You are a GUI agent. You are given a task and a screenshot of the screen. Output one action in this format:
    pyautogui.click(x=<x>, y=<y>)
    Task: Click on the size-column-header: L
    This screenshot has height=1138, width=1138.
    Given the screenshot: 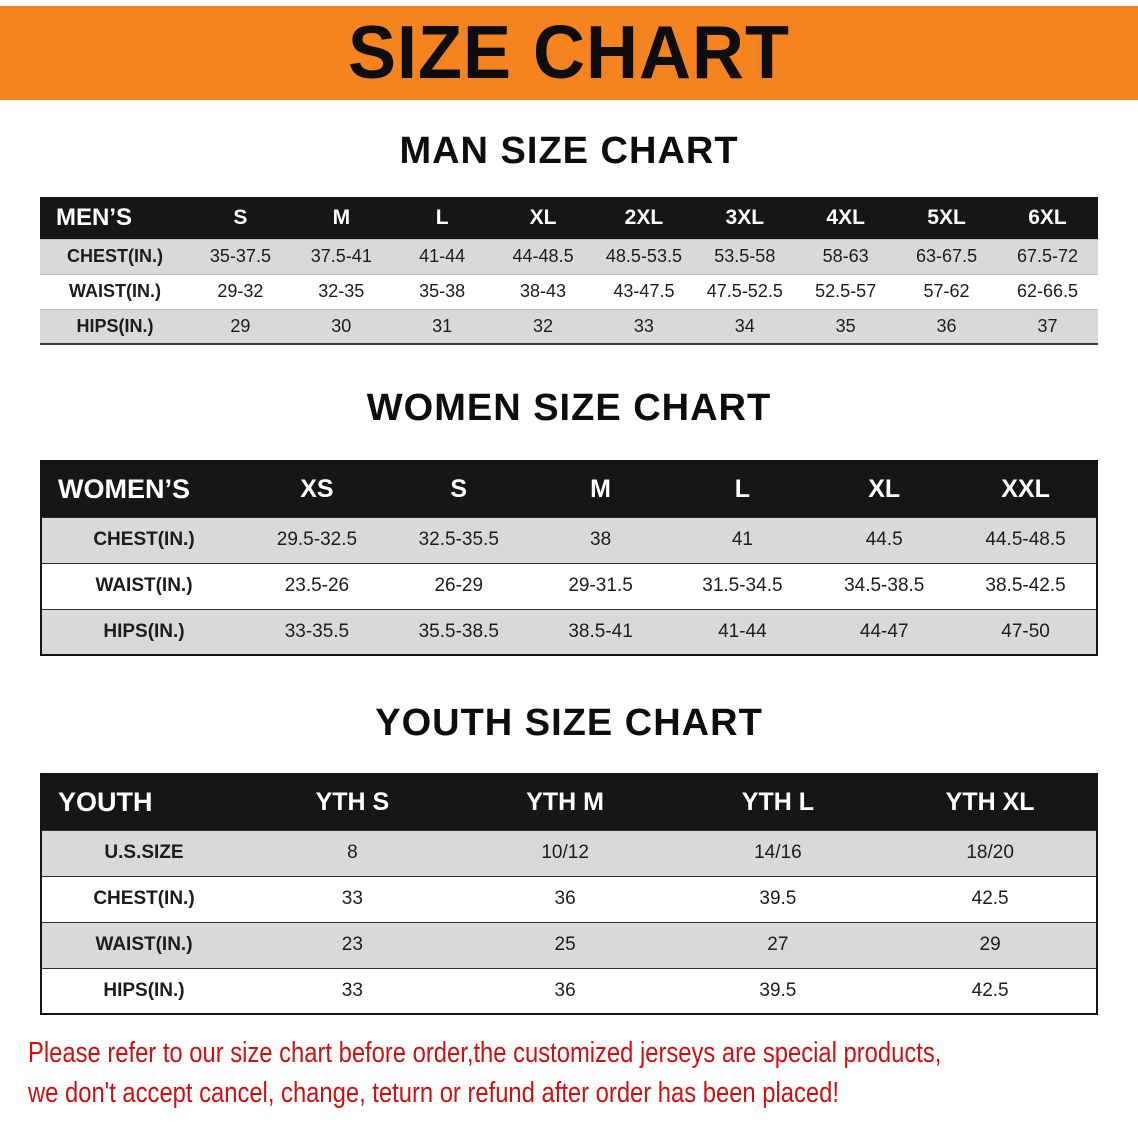 What is the action you would take?
    pyautogui.click(x=742, y=489)
    